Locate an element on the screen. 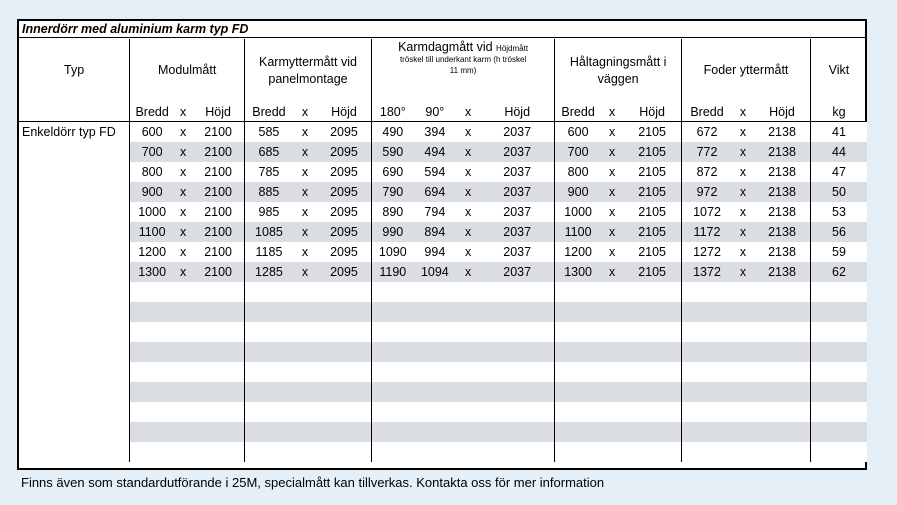 This screenshot has width=897, height=505. cell-haltag-bredd: 600 is located at coordinates (578, 131).